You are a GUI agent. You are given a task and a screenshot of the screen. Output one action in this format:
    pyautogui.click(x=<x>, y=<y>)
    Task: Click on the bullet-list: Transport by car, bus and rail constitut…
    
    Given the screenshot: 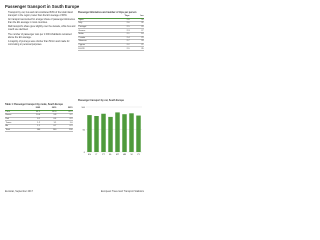 What is the action you would take?
    pyautogui.click(x=40, y=30)
    